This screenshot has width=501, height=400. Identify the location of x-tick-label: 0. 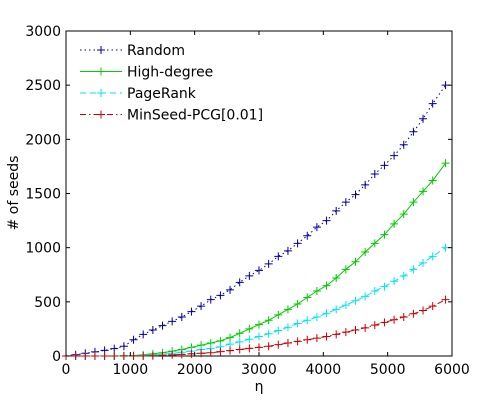
(66, 370).